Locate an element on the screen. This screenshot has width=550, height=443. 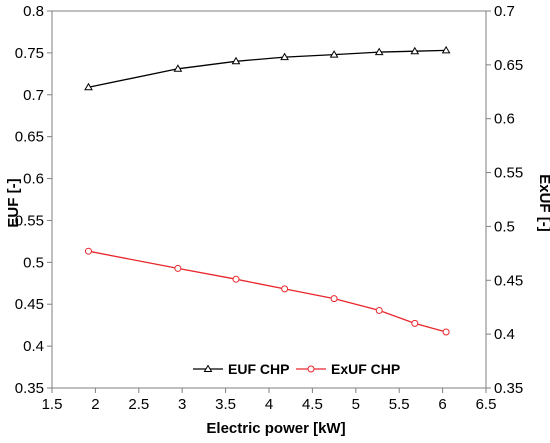
y-right-tick-label: 0.65 is located at coordinates (508, 65).